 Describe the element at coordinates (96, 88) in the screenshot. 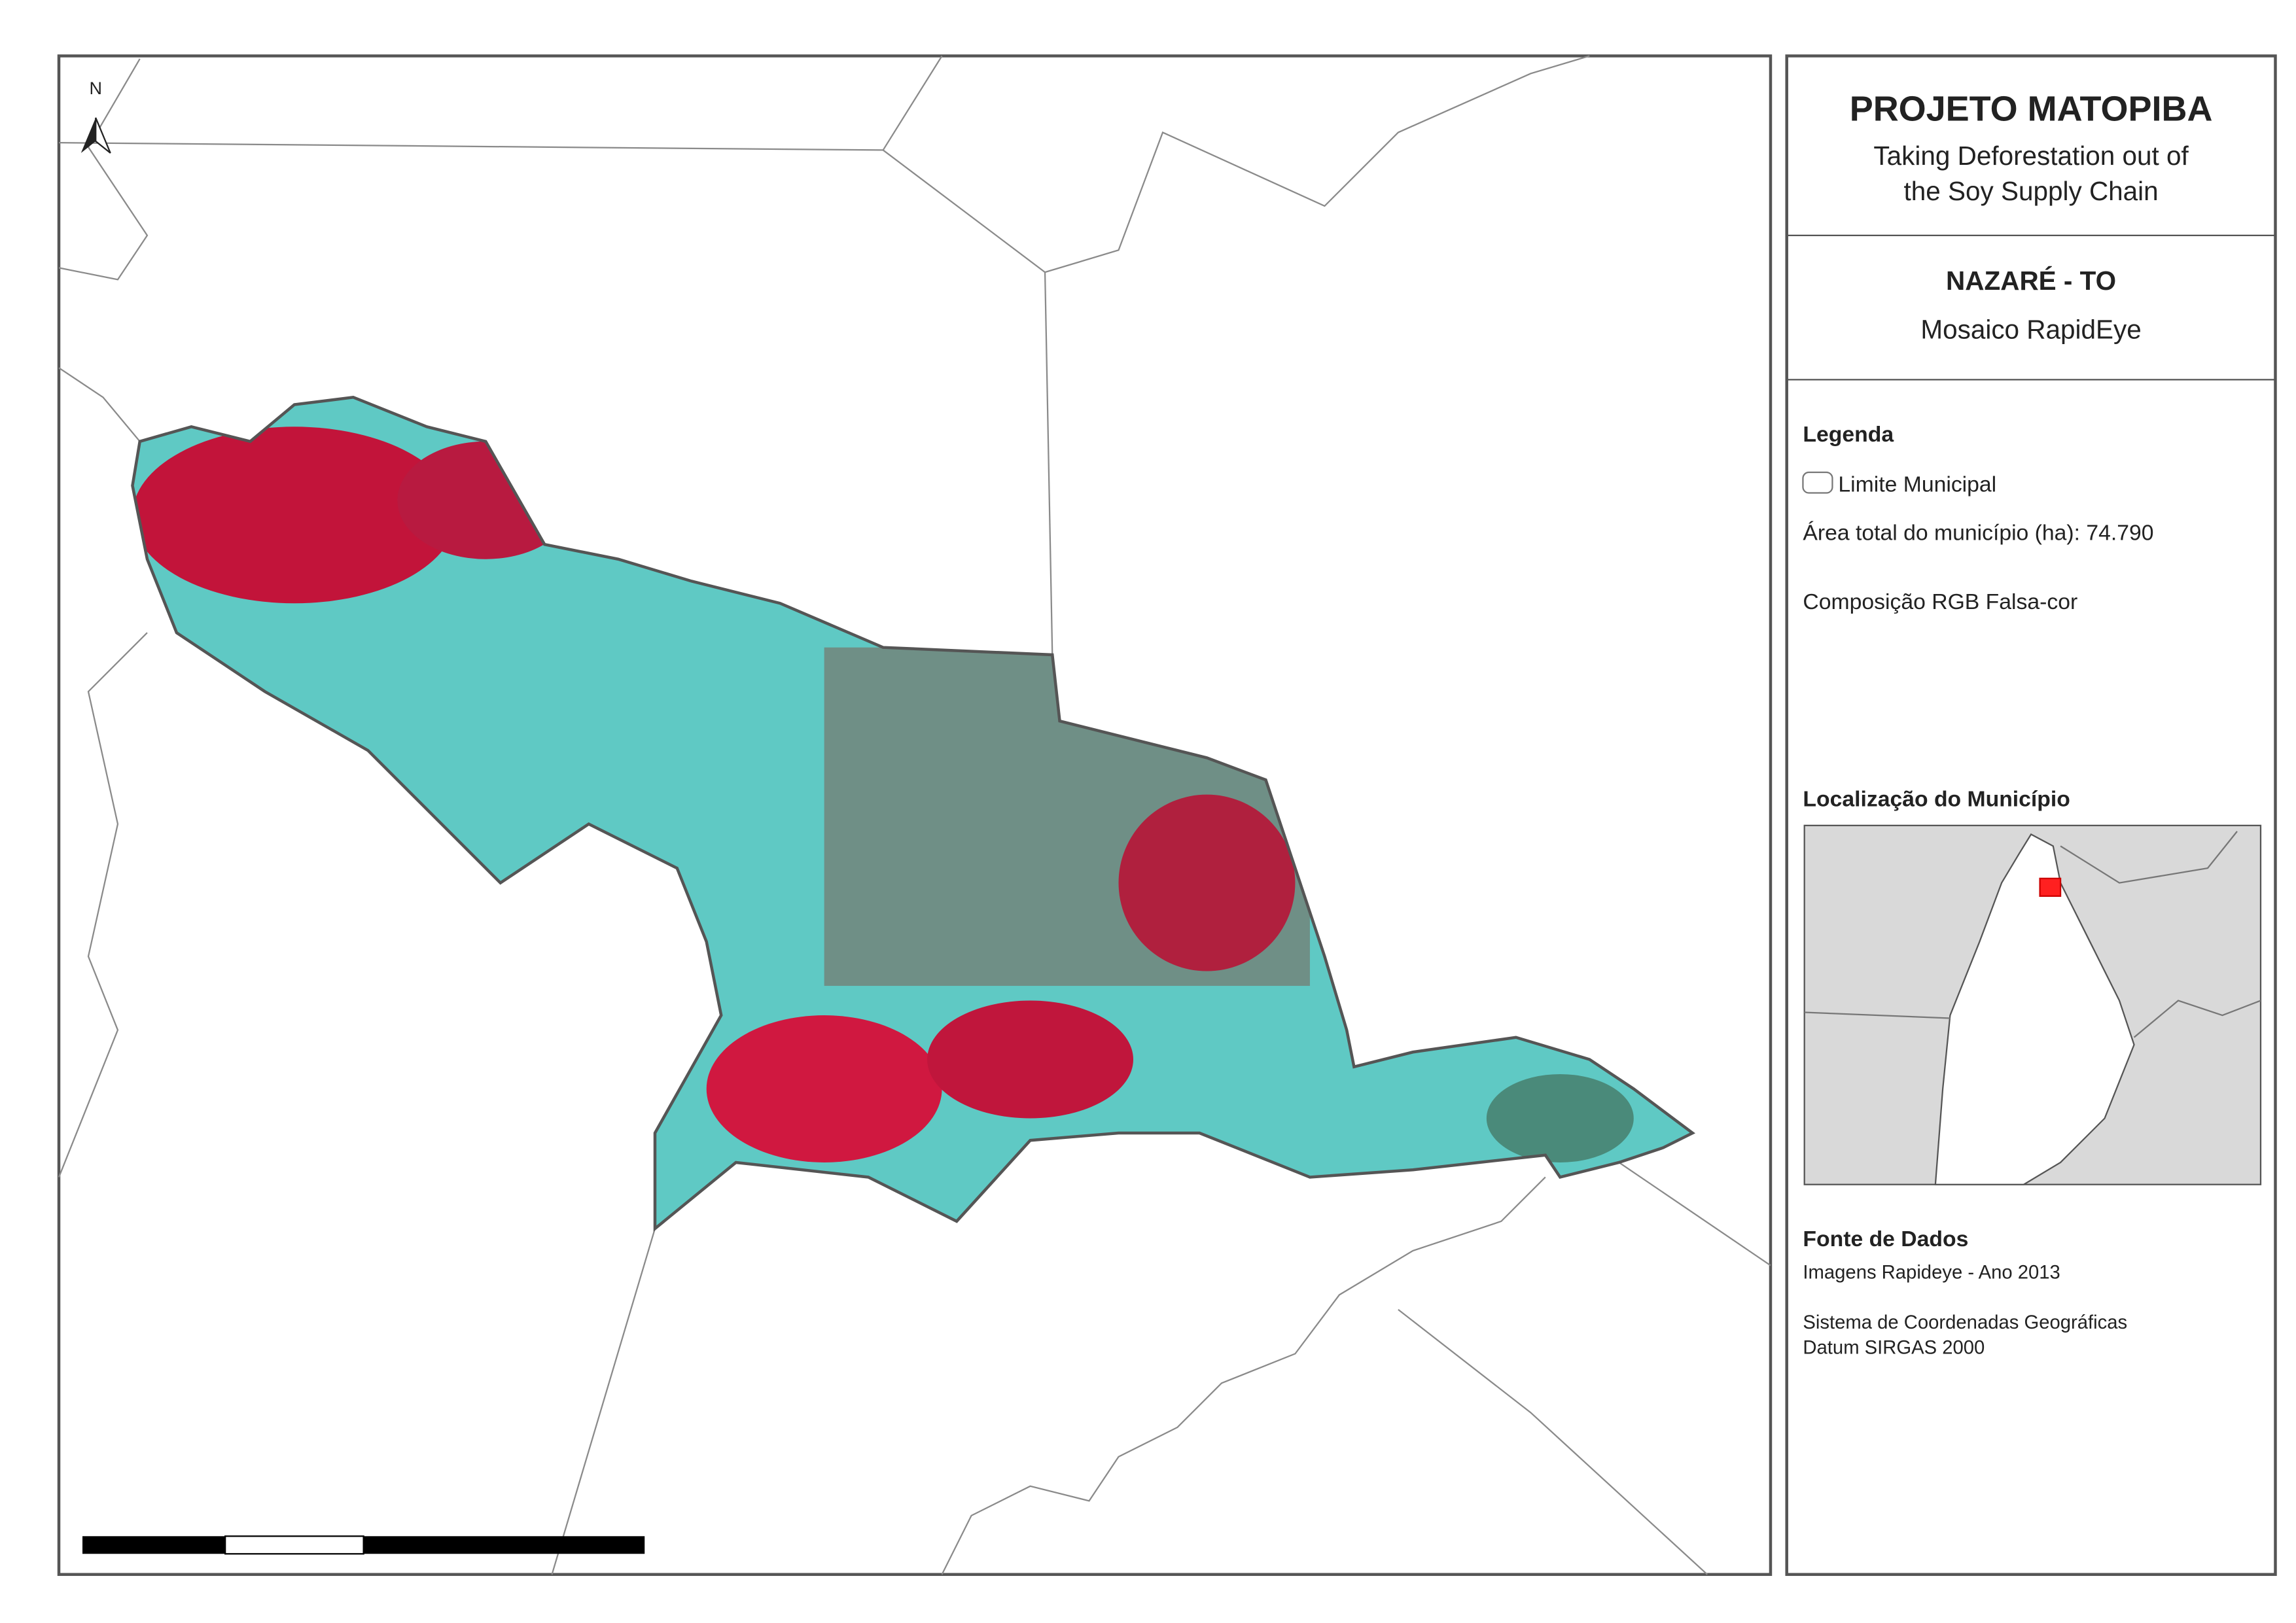

I see `north-label: N` at that location.